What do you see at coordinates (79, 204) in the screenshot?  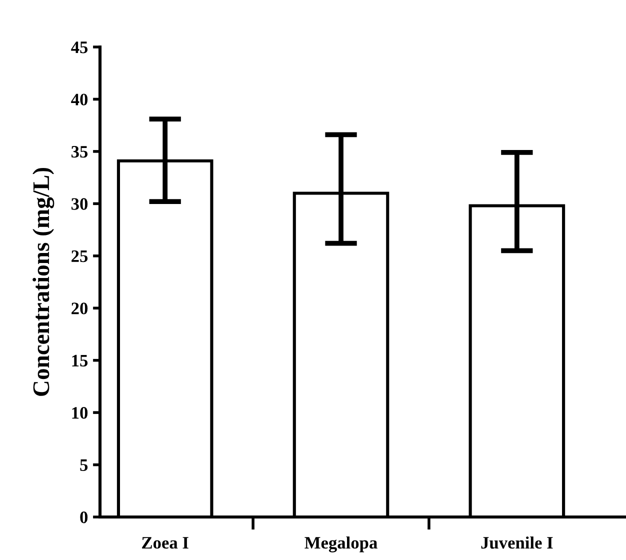 I see `y-tick-label: 30` at bounding box center [79, 204].